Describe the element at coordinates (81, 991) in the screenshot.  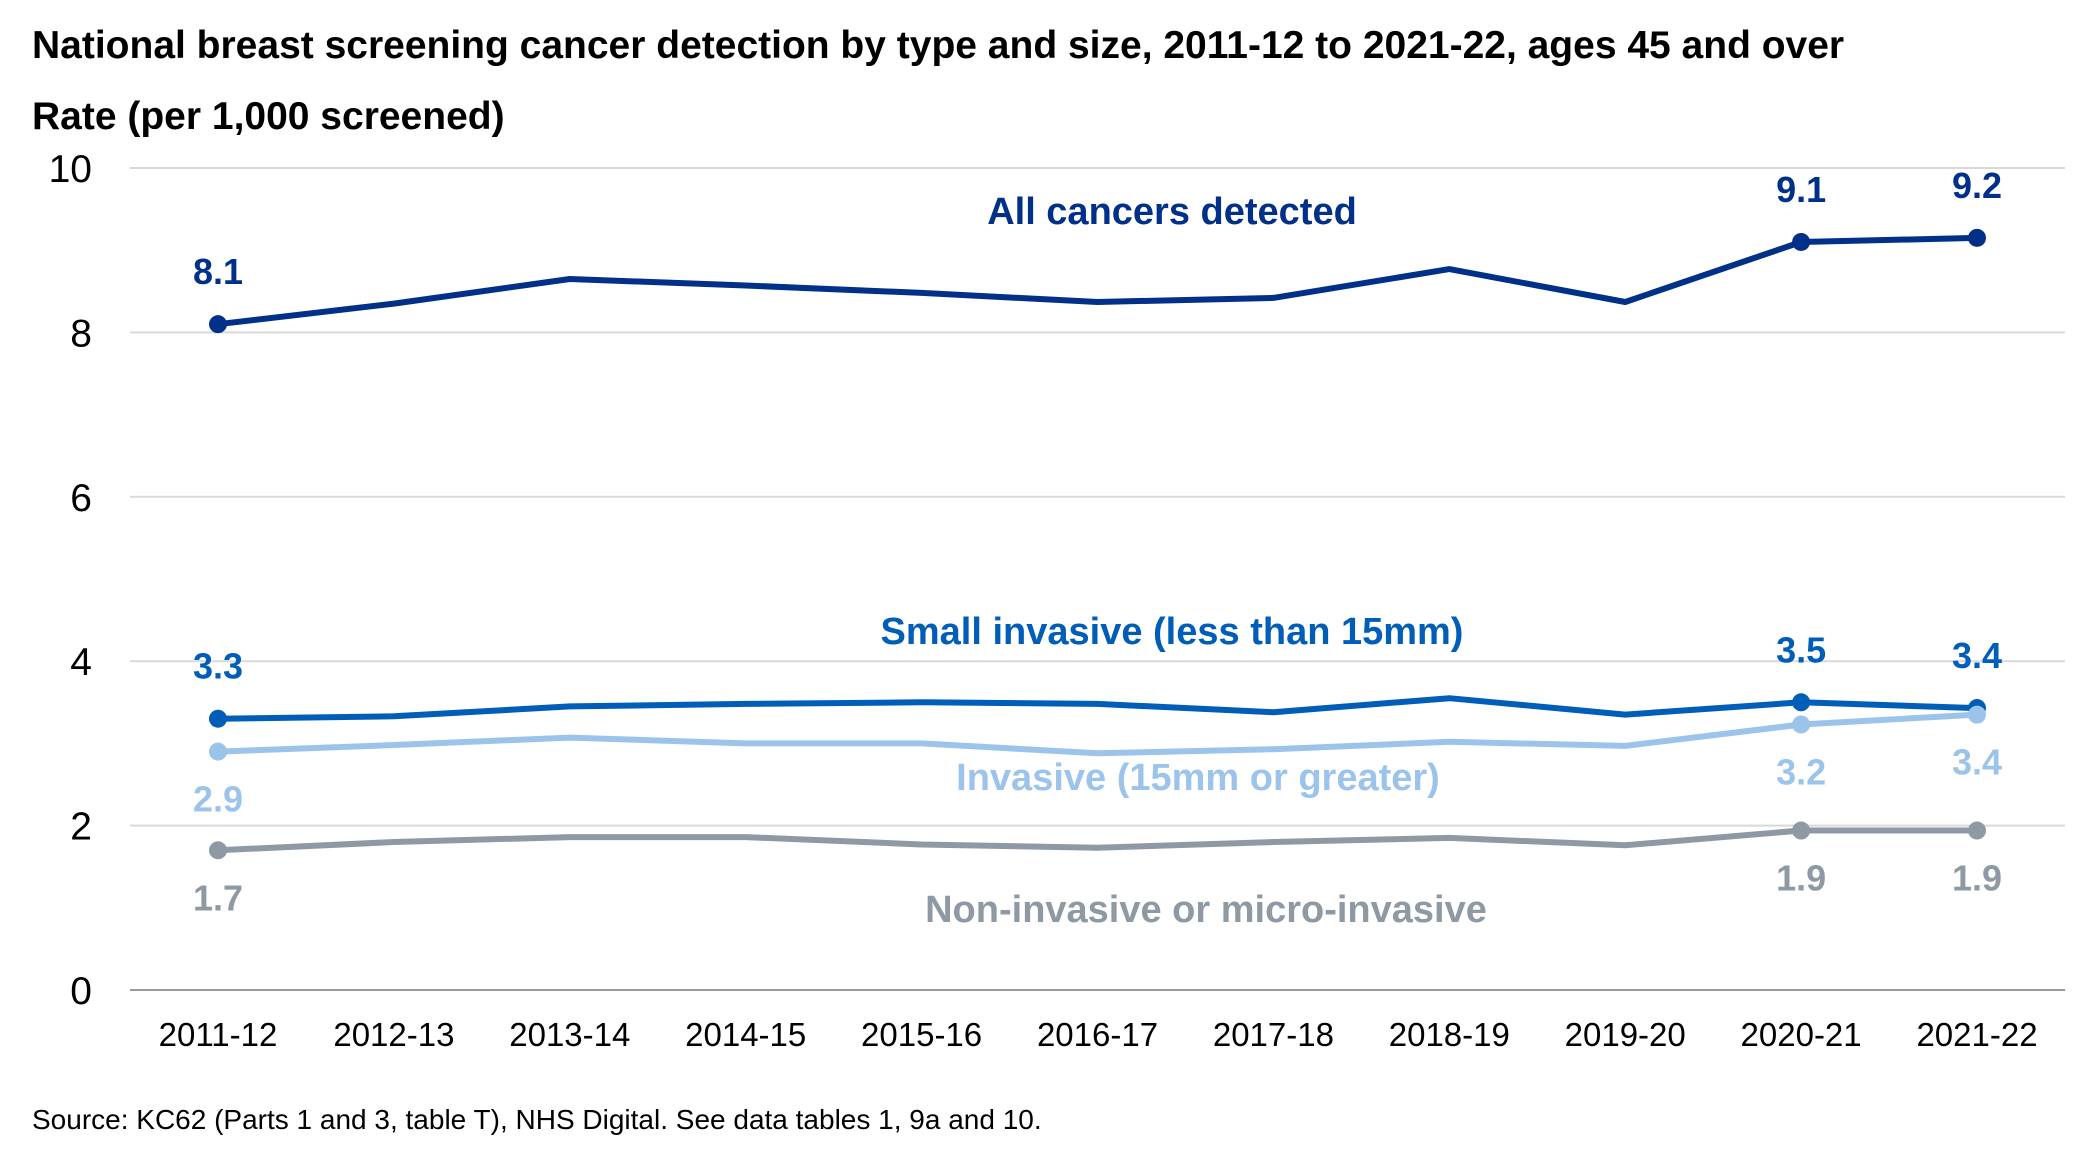
I see `y-tick-label: 0` at that location.